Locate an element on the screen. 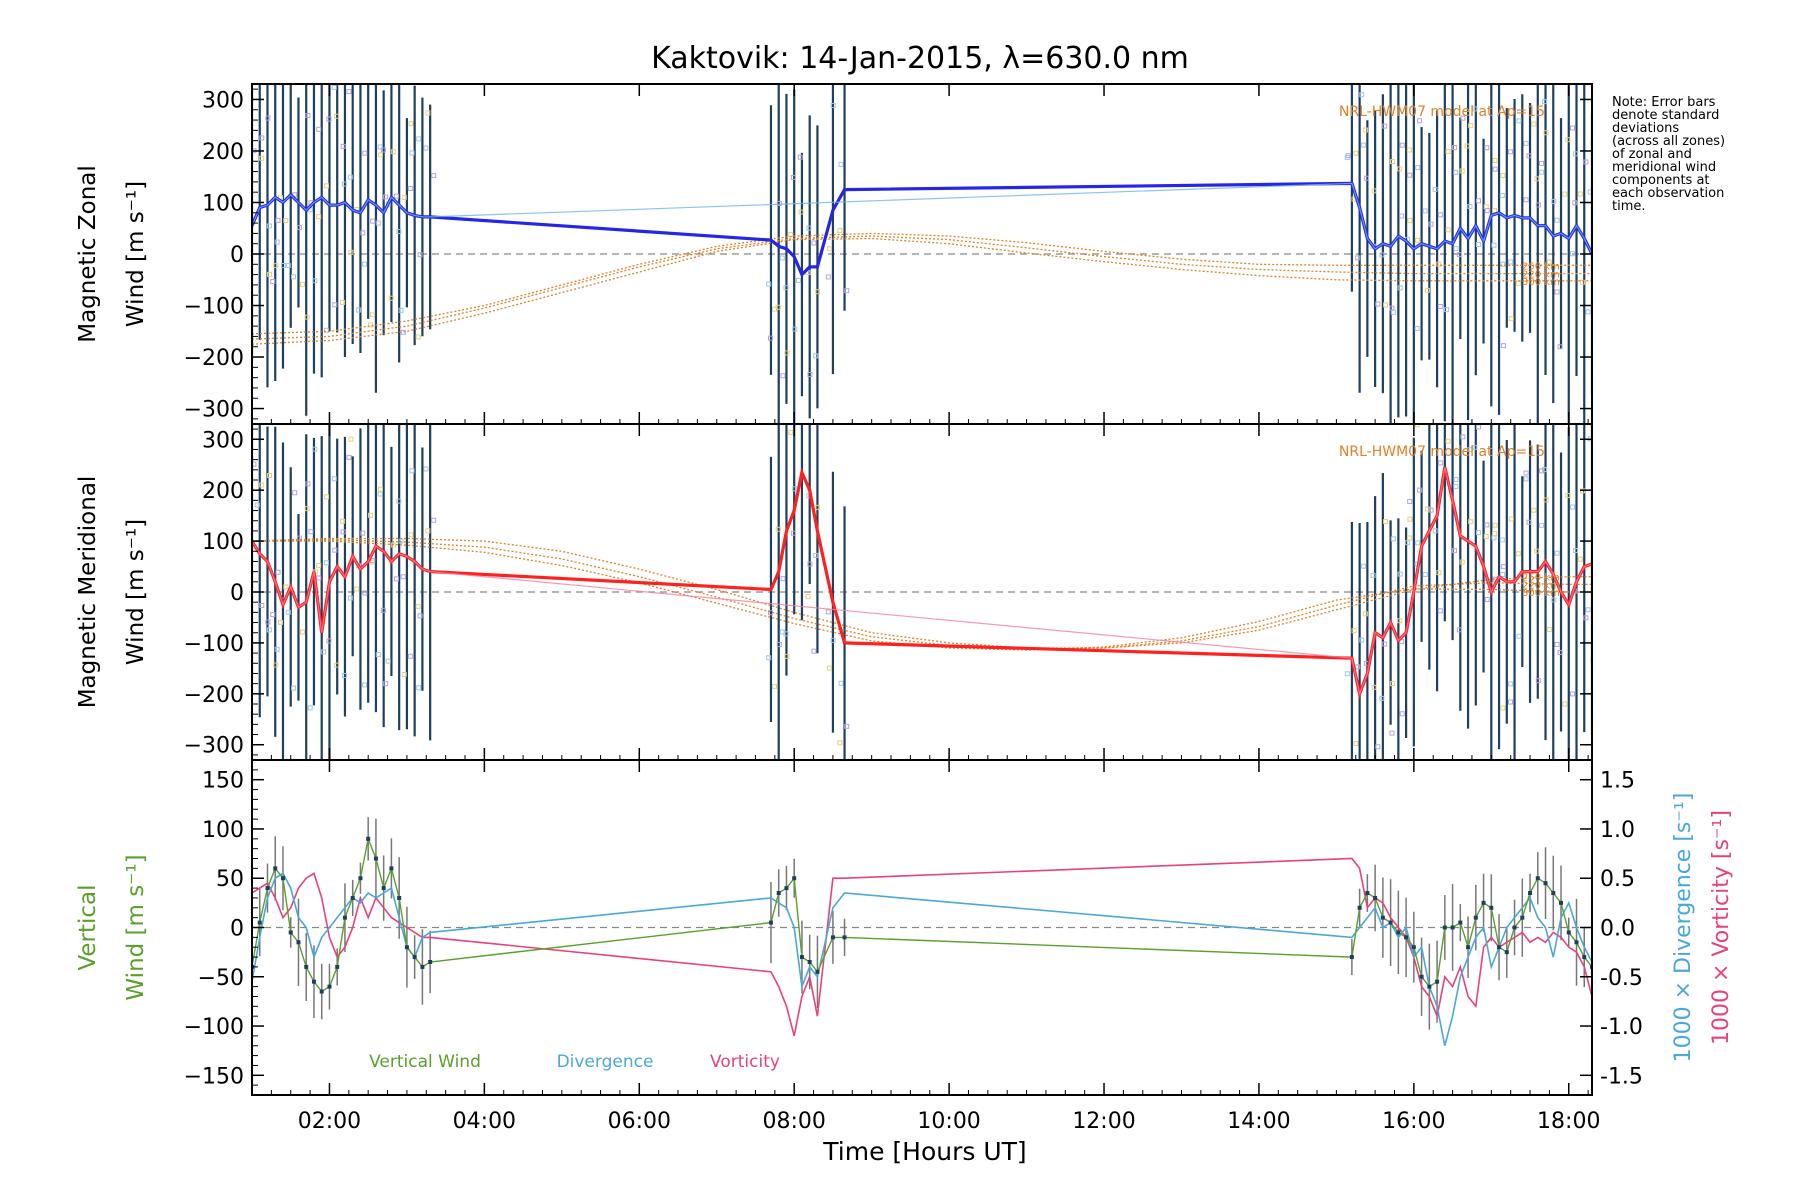 The image size is (1800, 1200). y-tick-label: 100 is located at coordinates (223, 542).